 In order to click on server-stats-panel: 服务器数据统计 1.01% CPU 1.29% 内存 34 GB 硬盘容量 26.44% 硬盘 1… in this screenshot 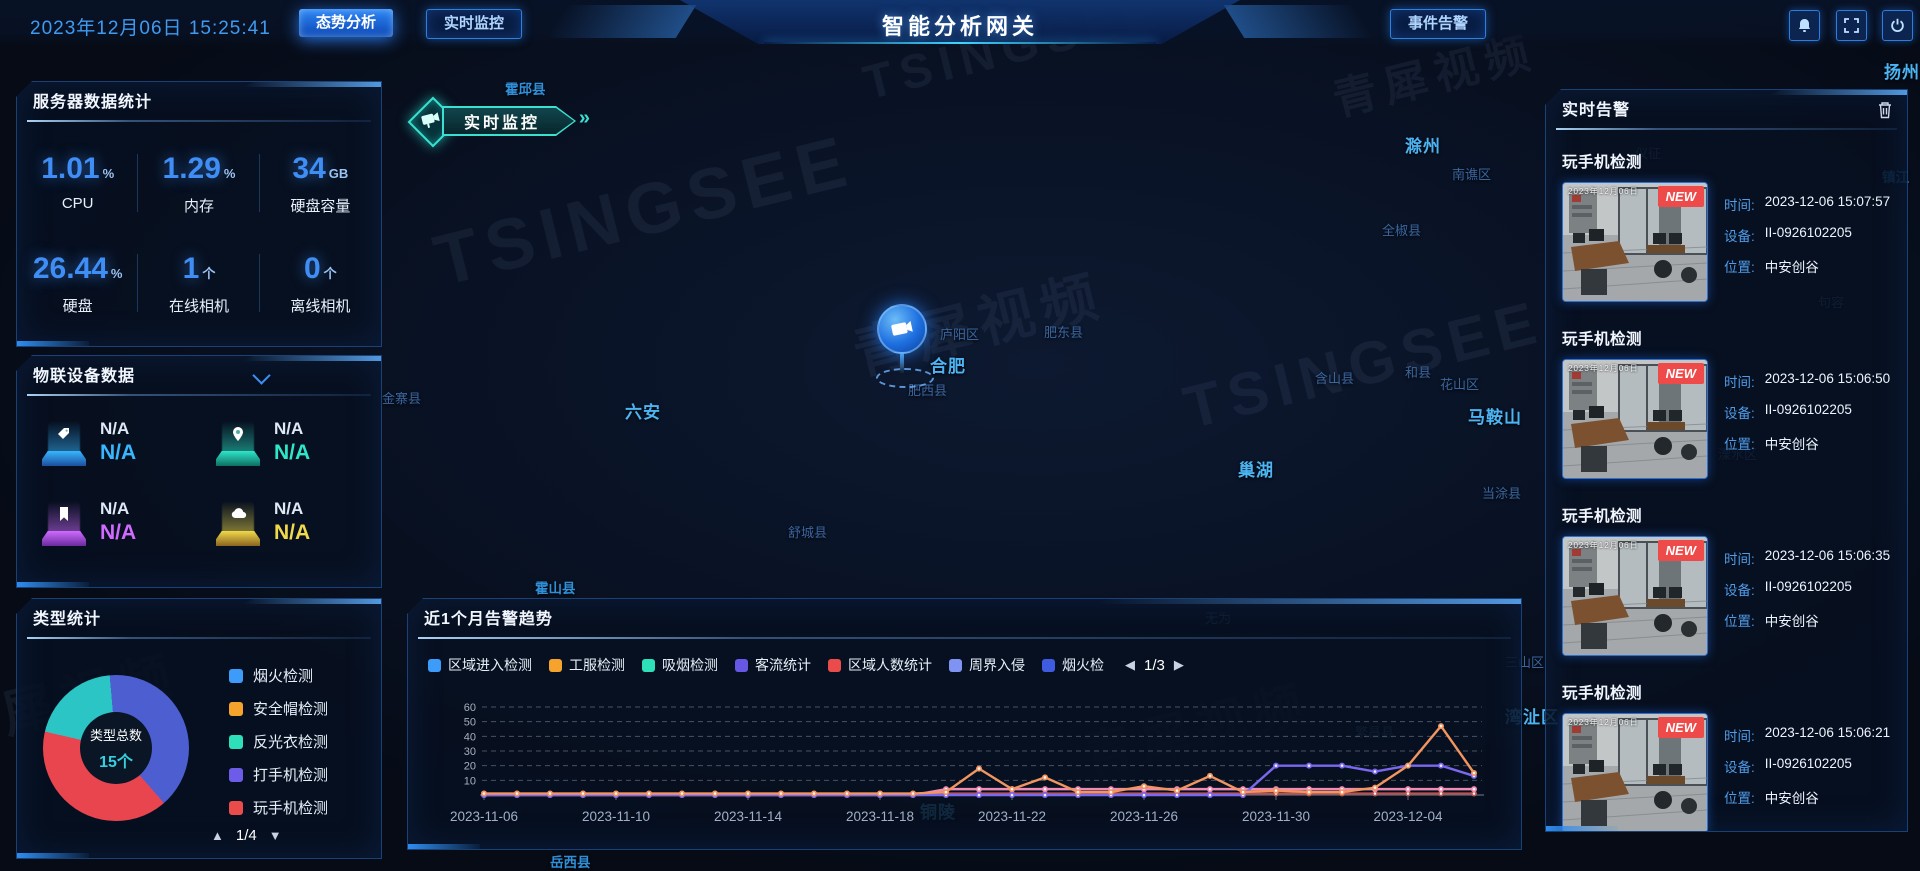, I will do `click(199, 214)`.